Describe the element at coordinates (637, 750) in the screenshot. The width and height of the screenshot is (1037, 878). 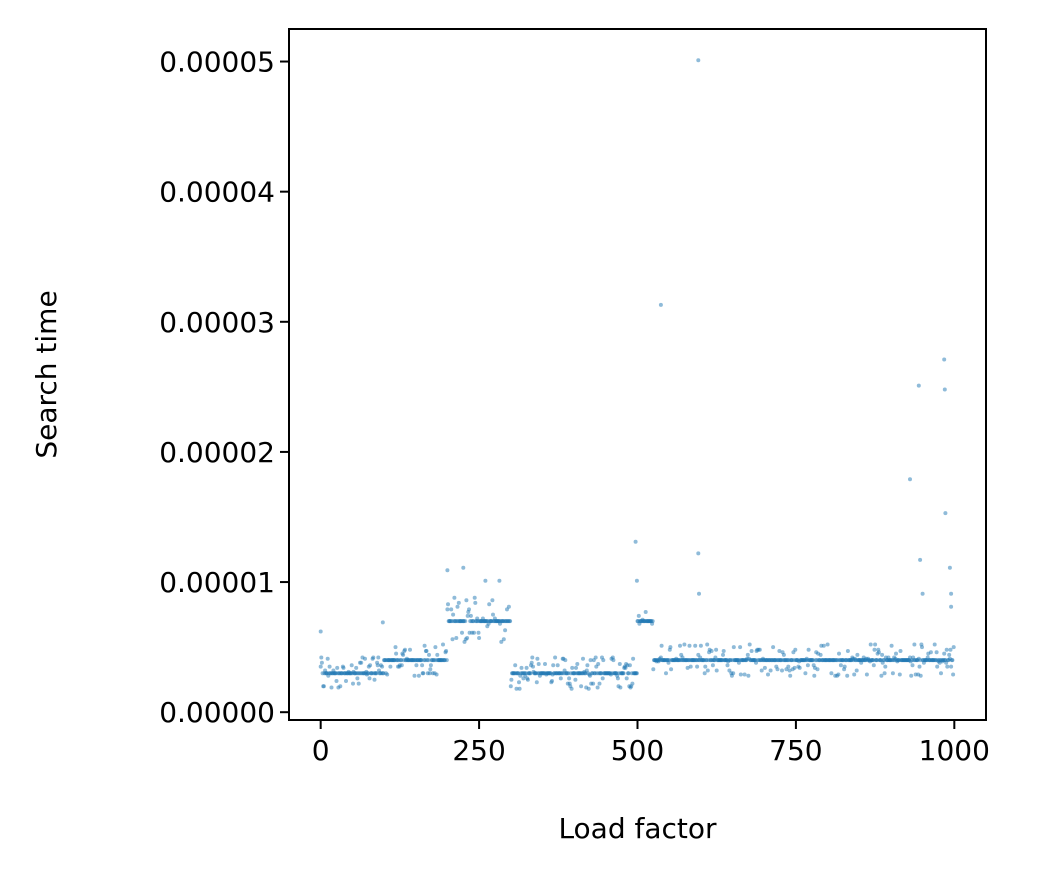
I see `x-tick-label: 500` at that location.